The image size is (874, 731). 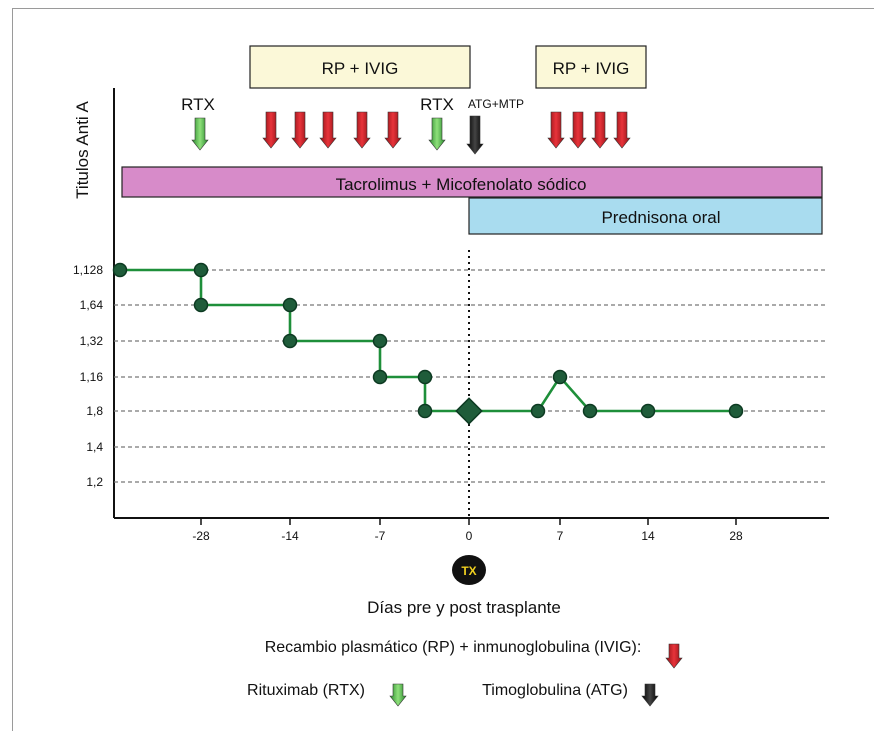 I want to click on legend-rtx-text: Rituximab (RTX), so click(x=306, y=690).